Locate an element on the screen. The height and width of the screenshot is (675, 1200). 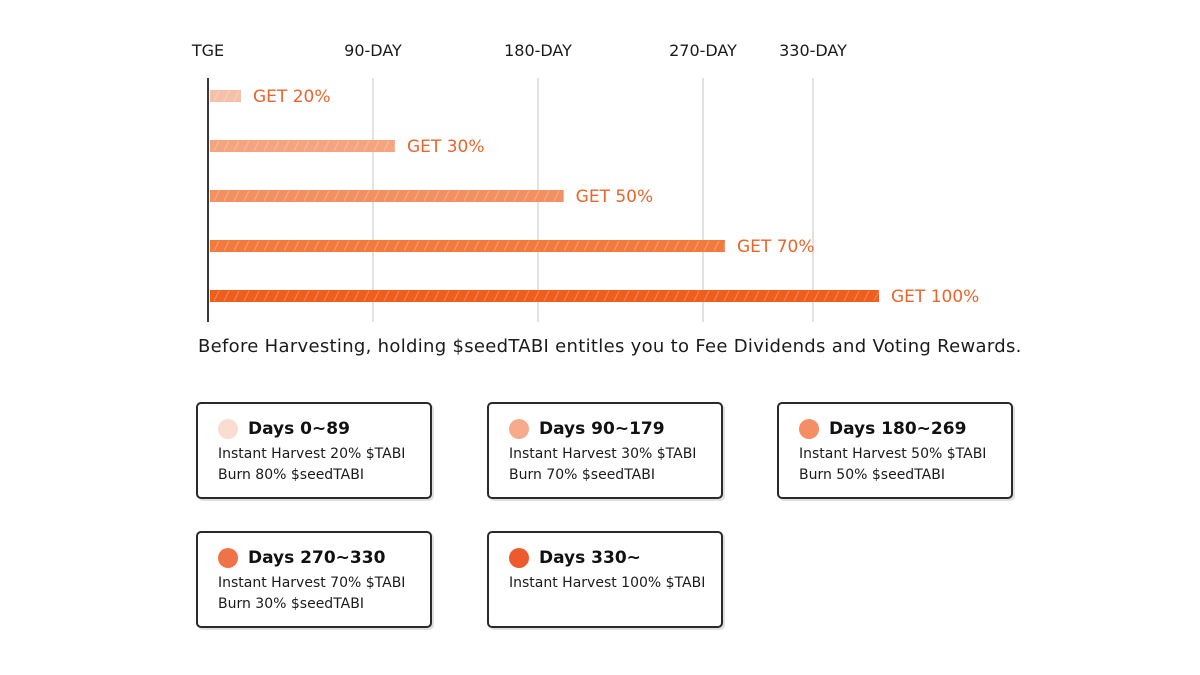
x-tick-label: 180-DAY is located at coordinates (538, 50).